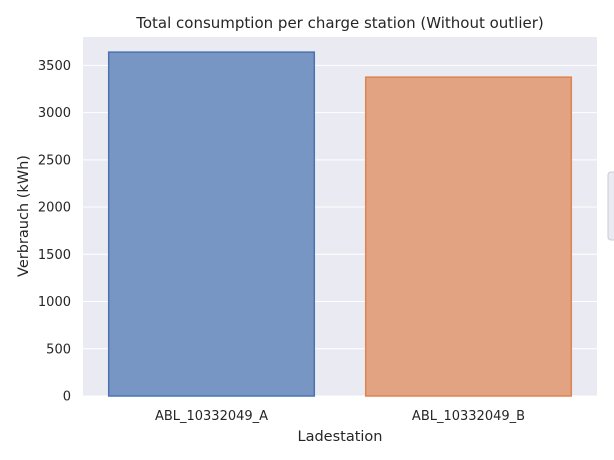 Image resolution: width=614 pixels, height=460 pixels. Describe the element at coordinates (610, 206) in the screenshot. I see `legend-box` at that location.